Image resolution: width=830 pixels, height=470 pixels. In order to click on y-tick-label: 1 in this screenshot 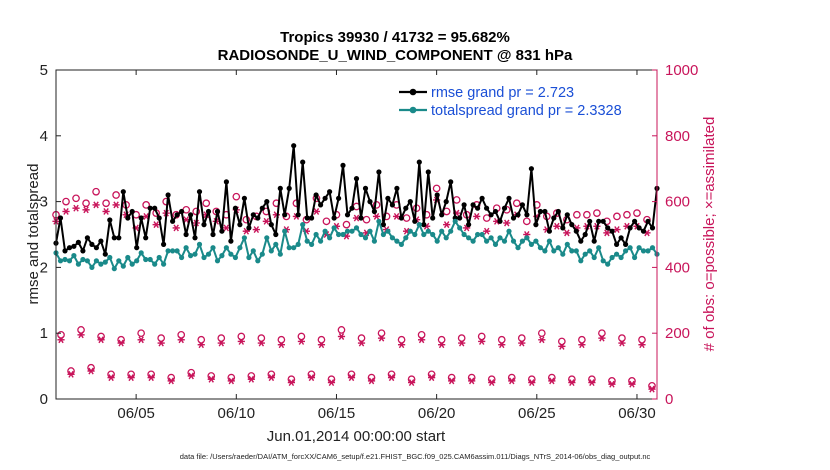, I will do `click(44, 333)`.